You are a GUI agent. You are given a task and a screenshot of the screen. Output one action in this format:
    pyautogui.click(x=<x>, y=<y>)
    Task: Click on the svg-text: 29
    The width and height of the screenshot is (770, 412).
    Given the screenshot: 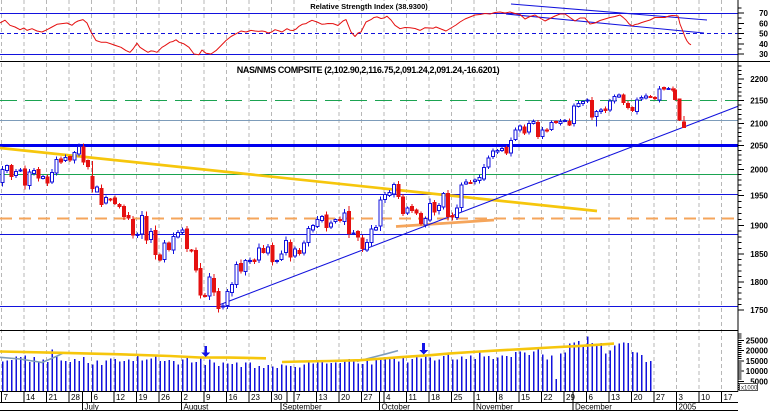 What is the action you would take?
    pyautogui.click(x=570, y=397)
    